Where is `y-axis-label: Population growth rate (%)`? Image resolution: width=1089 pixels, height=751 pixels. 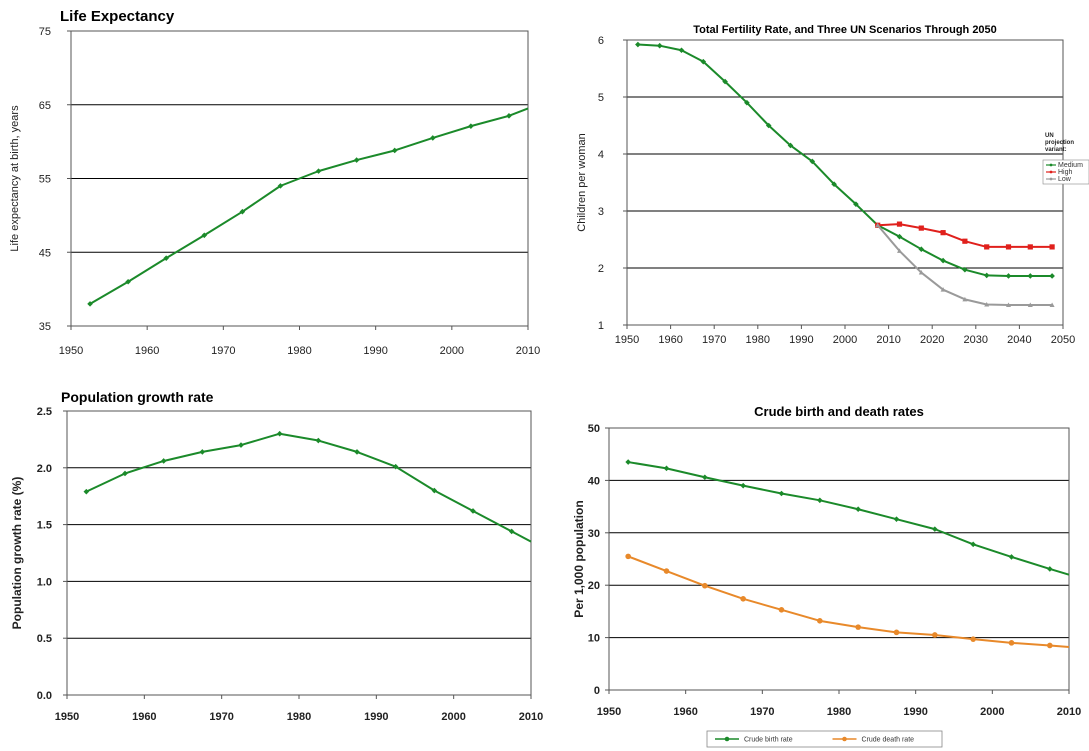 y-axis-label: Population growth rate (%) is located at coordinates (17, 553).